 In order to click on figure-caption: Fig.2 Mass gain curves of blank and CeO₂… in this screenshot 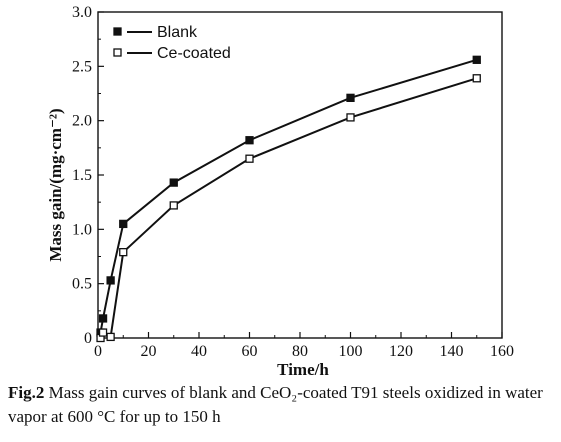, I will do `click(282, 405)`.